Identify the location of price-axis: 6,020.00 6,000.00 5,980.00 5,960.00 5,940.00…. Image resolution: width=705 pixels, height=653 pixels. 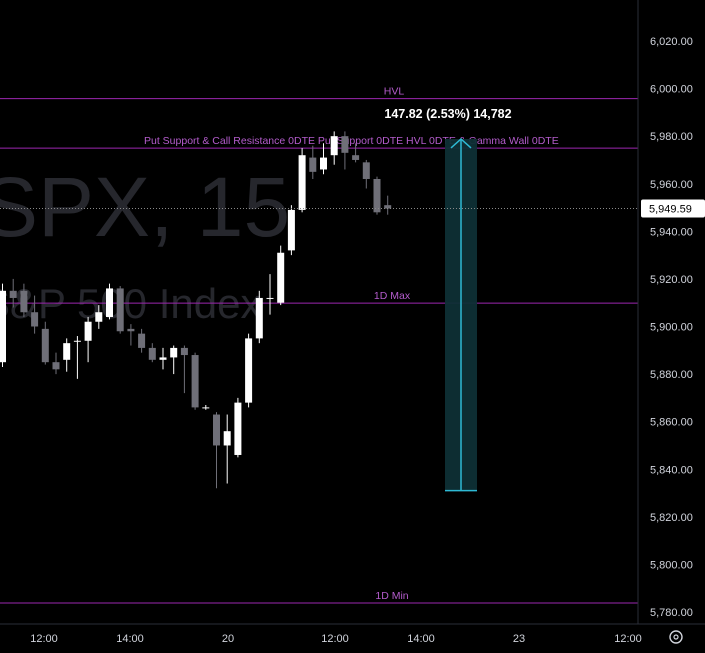
(665, 312).